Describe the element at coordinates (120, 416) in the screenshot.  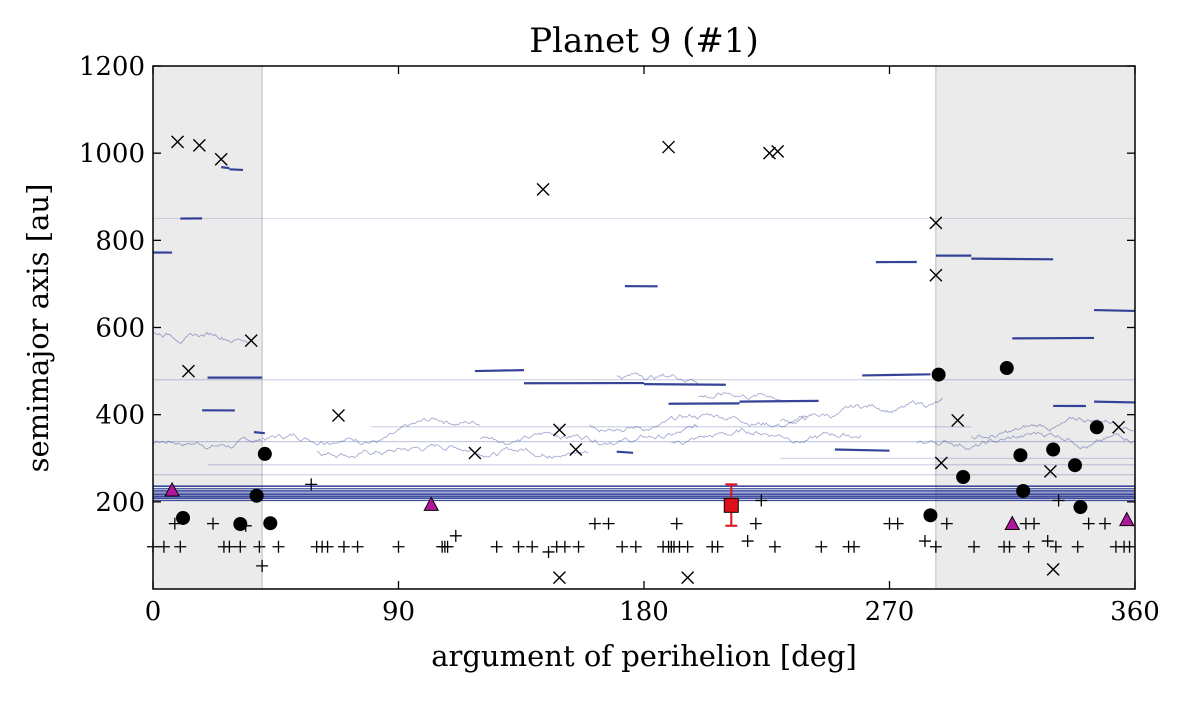
I see `y-tick-label-1: 400` at that location.